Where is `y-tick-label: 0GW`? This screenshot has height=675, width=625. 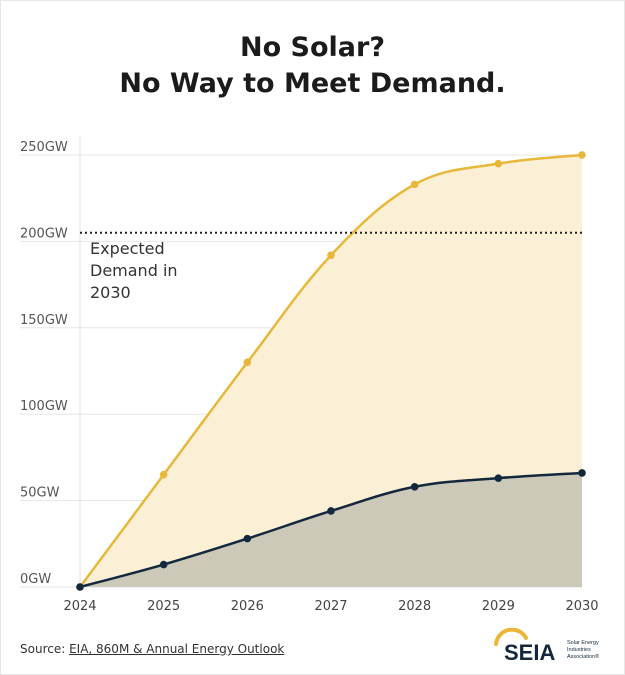 y-tick-label: 0GW is located at coordinates (35, 579).